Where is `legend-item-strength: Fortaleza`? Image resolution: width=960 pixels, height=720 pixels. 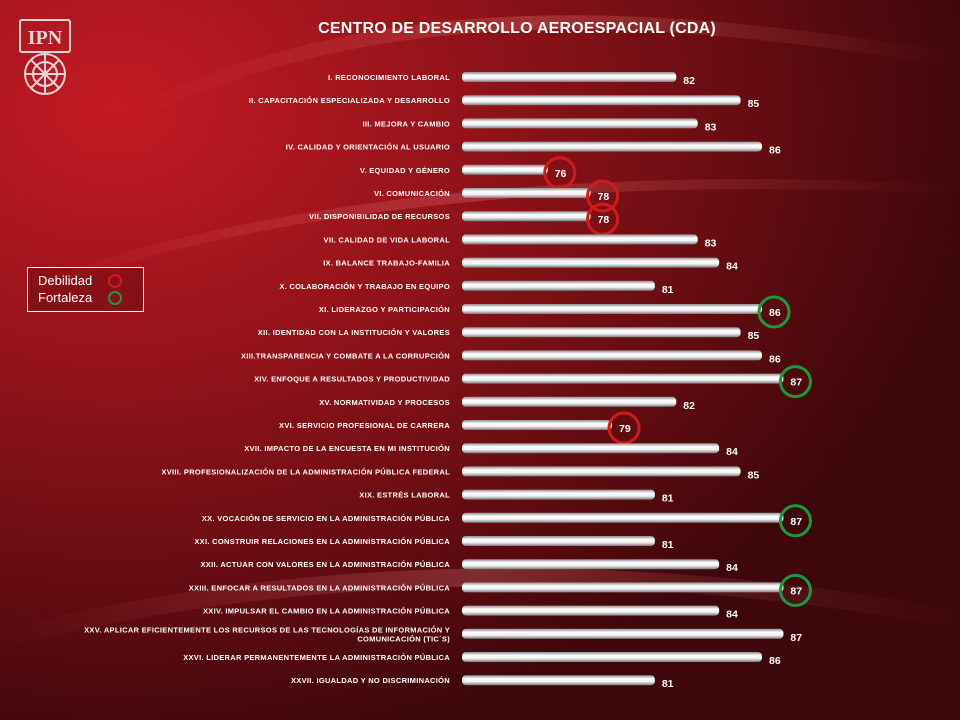 legend-item-strength: Fortaleza is located at coordinates (90, 297).